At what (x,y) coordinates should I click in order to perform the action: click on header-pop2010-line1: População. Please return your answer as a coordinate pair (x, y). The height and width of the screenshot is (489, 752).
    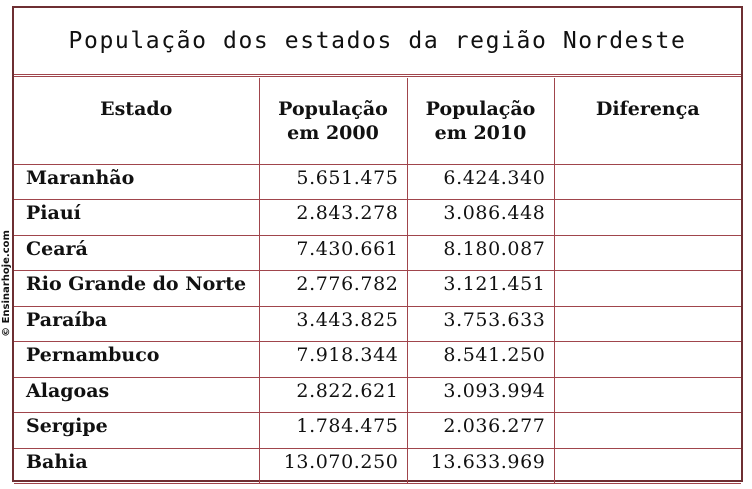
    Looking at the image, I should click on (480, 109).